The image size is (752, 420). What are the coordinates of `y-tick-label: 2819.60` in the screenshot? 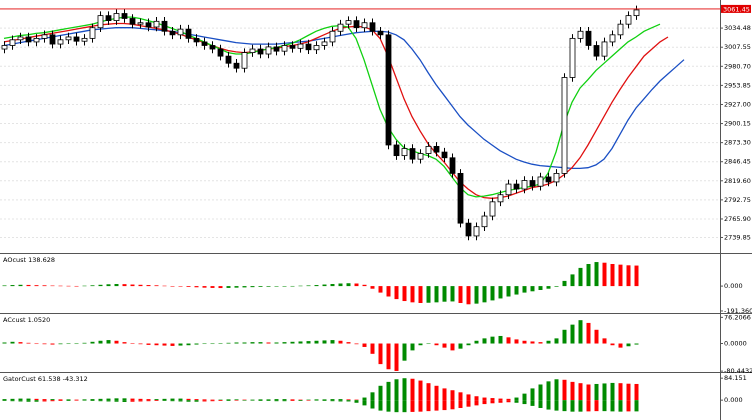 It's located at (737, 181).